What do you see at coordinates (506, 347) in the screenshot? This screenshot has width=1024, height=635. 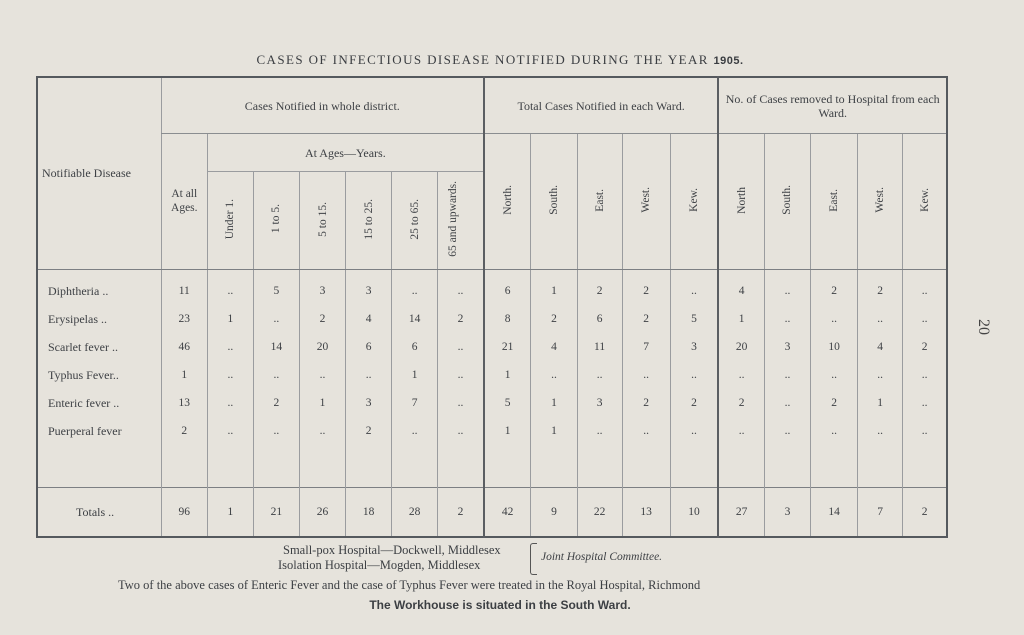 I see `table-cell: 21` at bounding box center [506, 347].